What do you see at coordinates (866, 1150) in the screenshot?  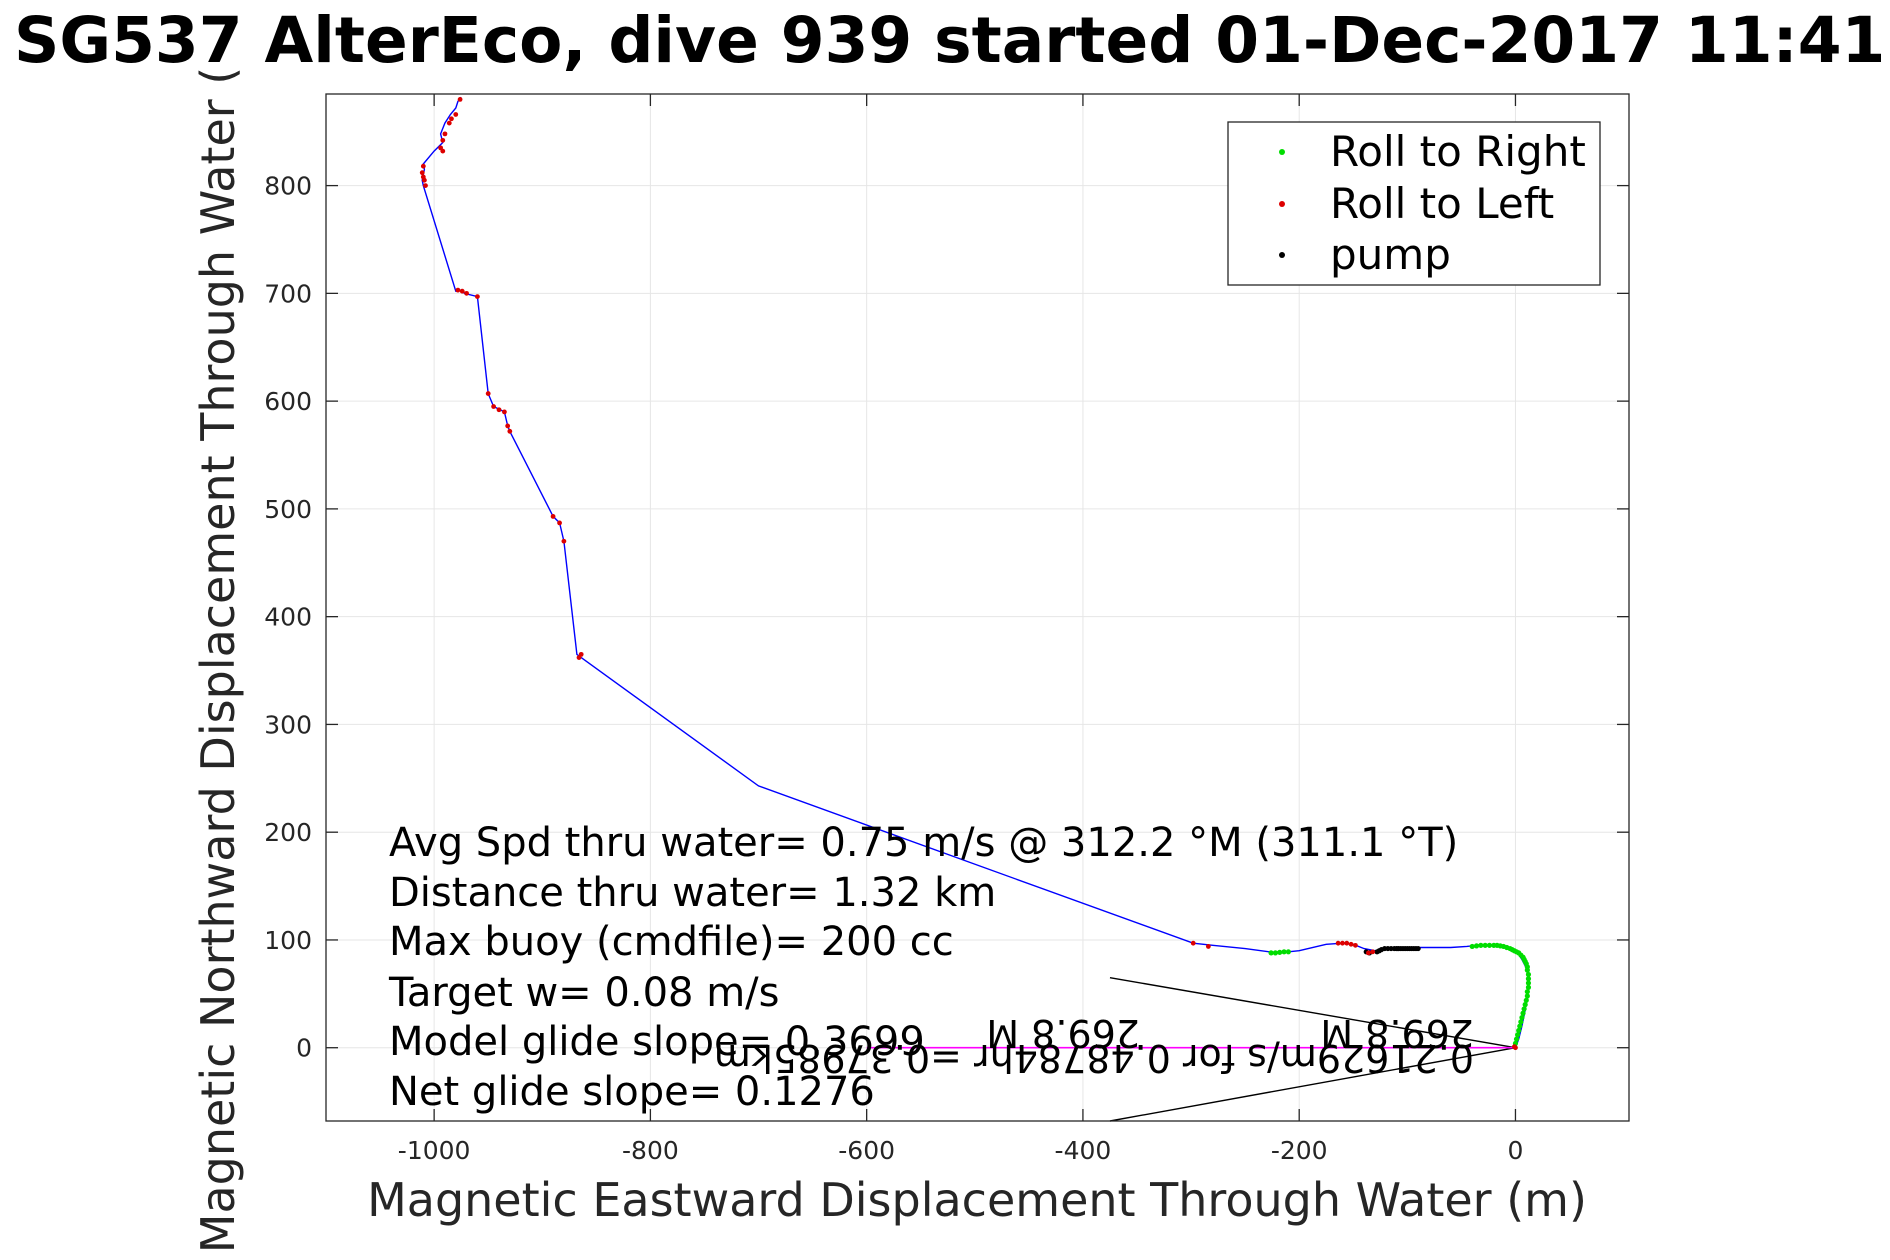 I see `x-tick-label: -600` at bounding box center [866, 1150].